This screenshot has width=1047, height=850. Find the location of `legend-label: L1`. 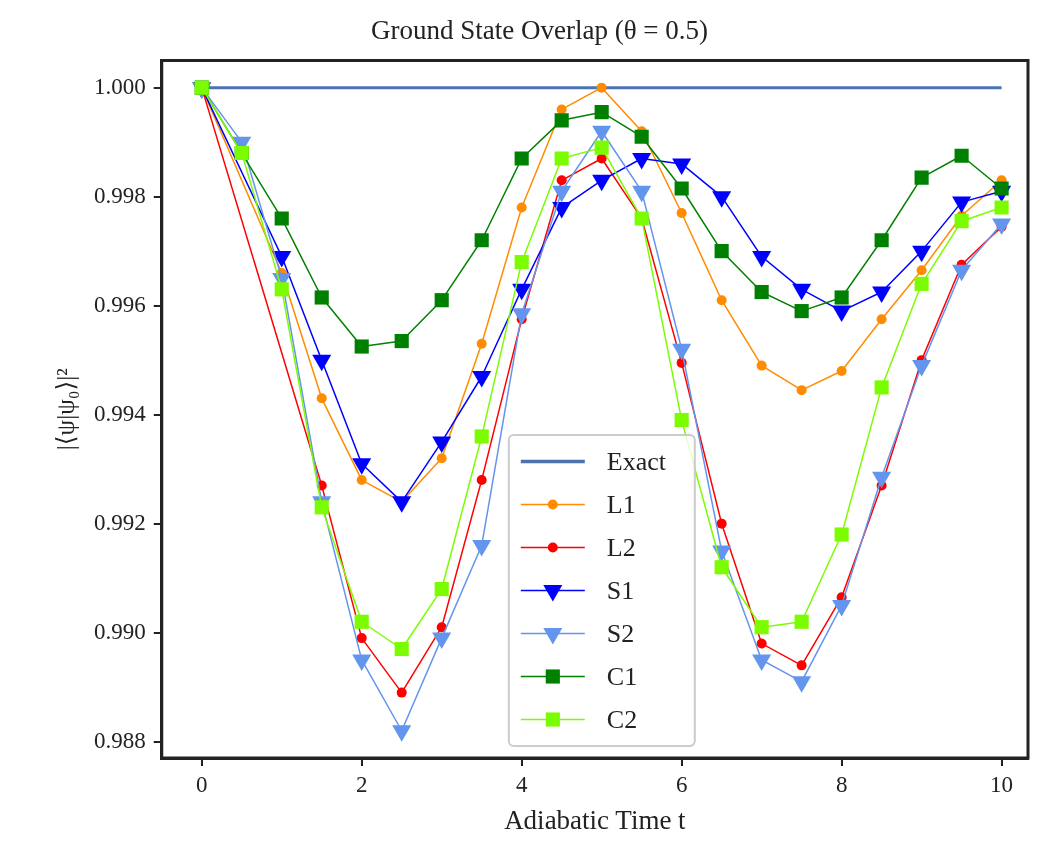

legend-label: L1 is located at coordinates (621, 505).